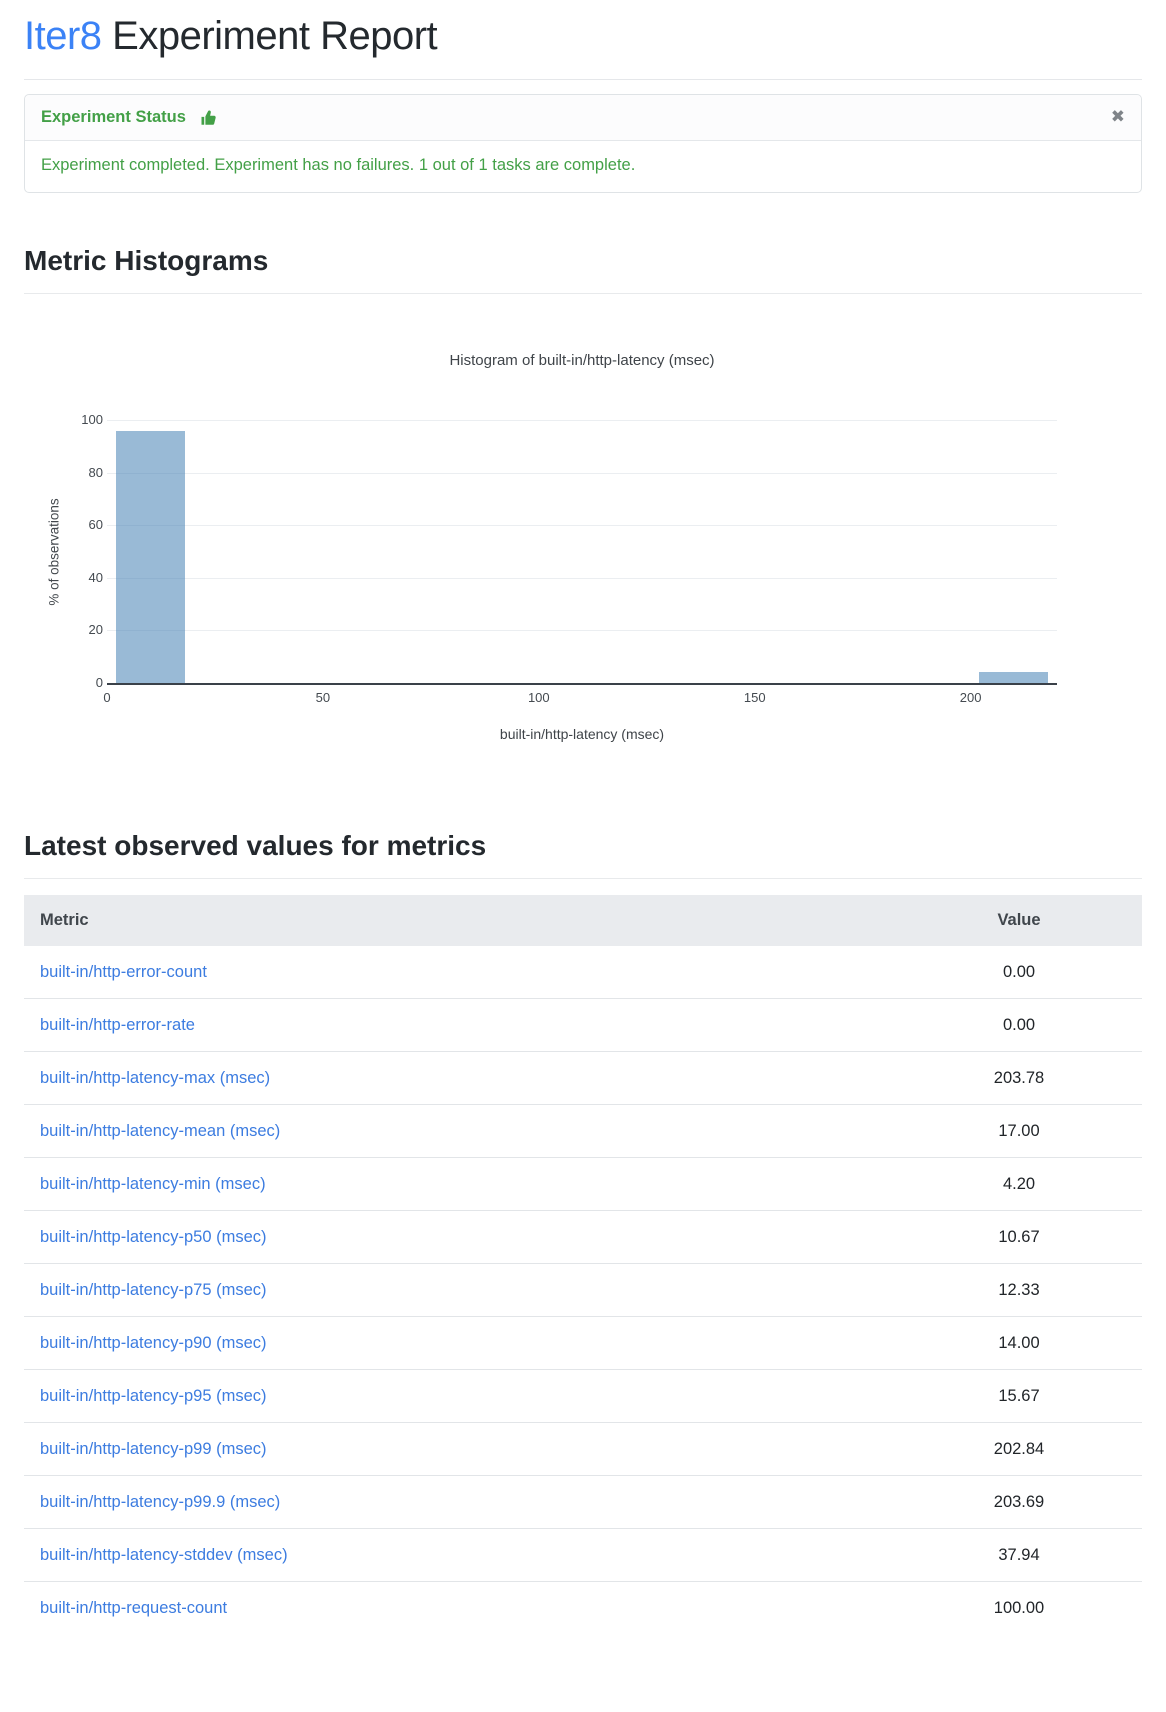 This screenshot has width=1166, height=1712. I want to click on y-tick-label: 100, so click(92, 419).